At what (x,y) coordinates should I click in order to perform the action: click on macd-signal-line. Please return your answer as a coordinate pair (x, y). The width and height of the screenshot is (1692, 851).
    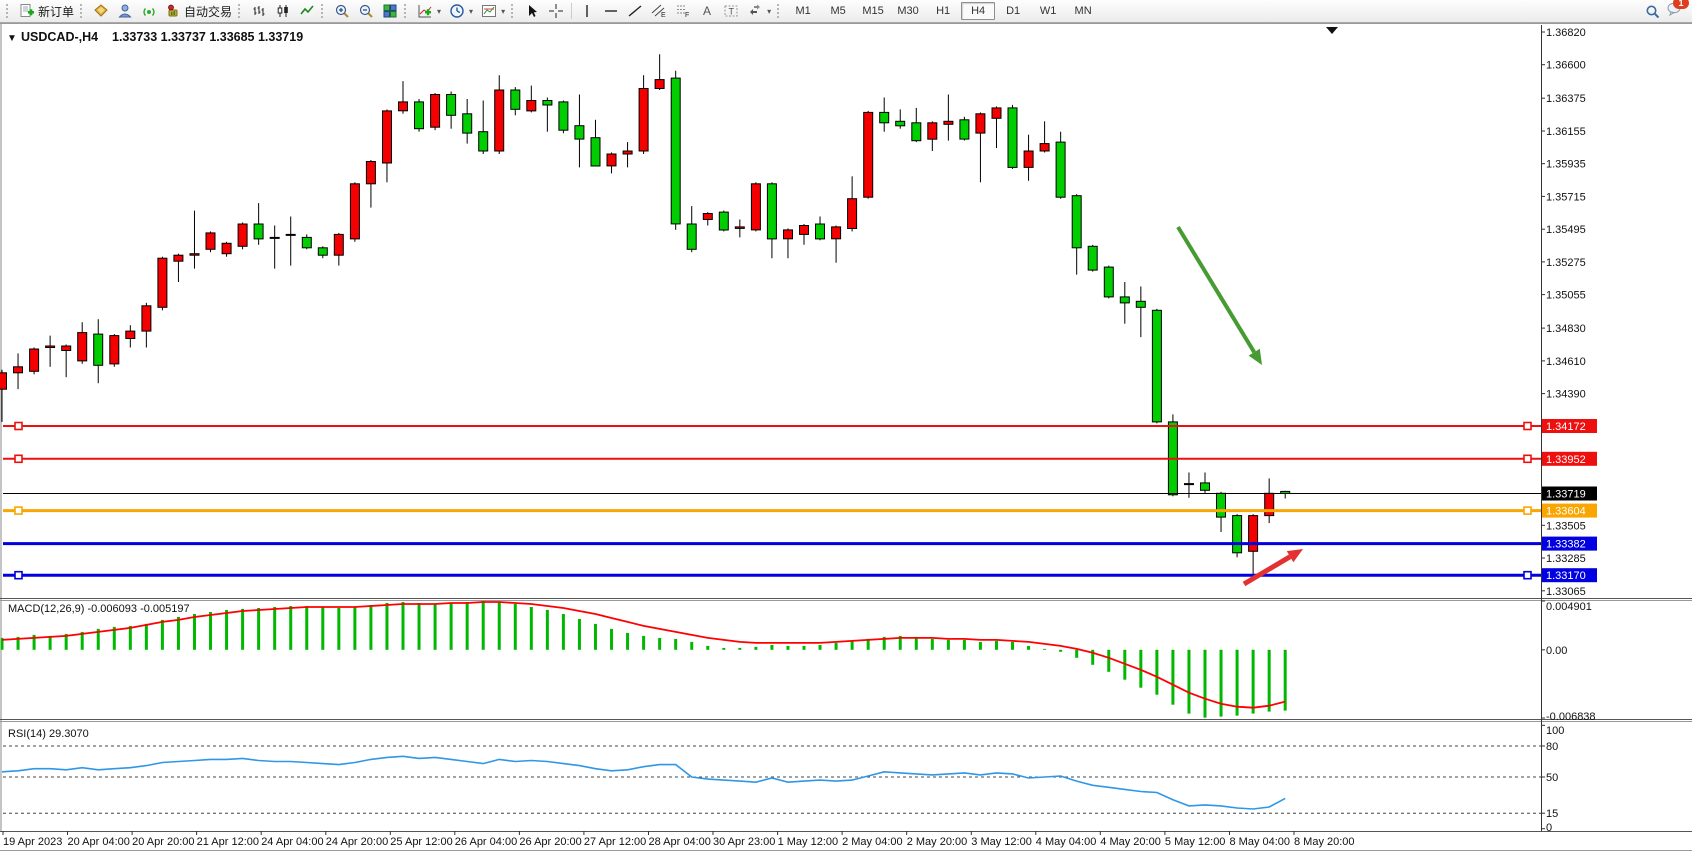
    Looking at the image, I should click on (643, 655).